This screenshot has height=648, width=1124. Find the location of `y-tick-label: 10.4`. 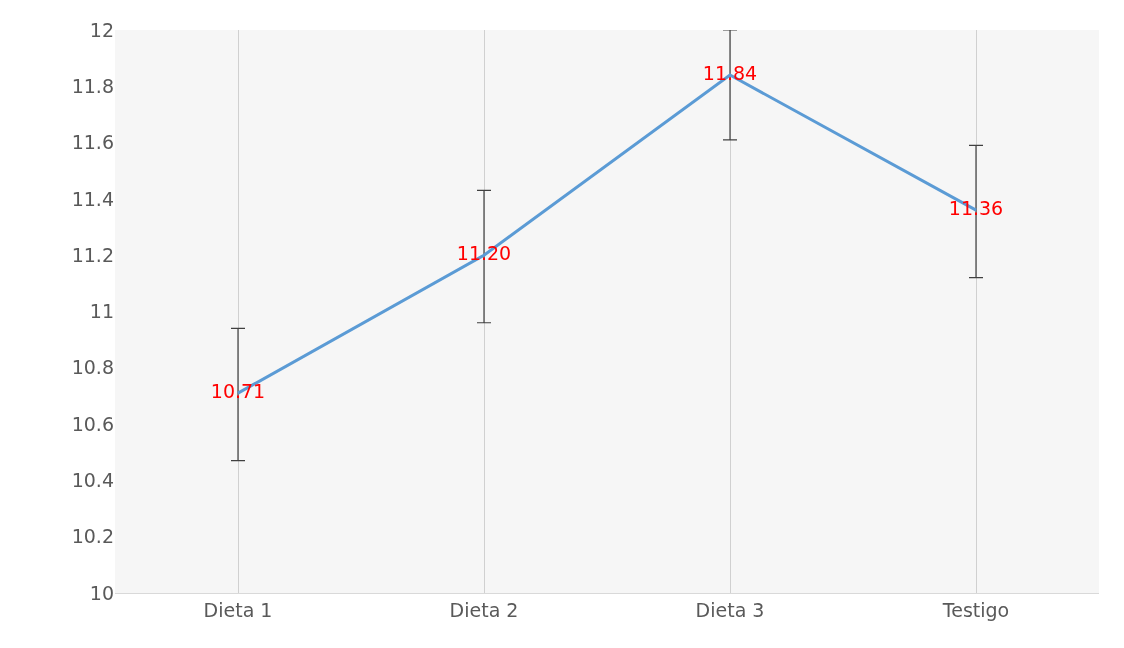

y-tick-label: 10.4 is located at coordinates (92, 480).